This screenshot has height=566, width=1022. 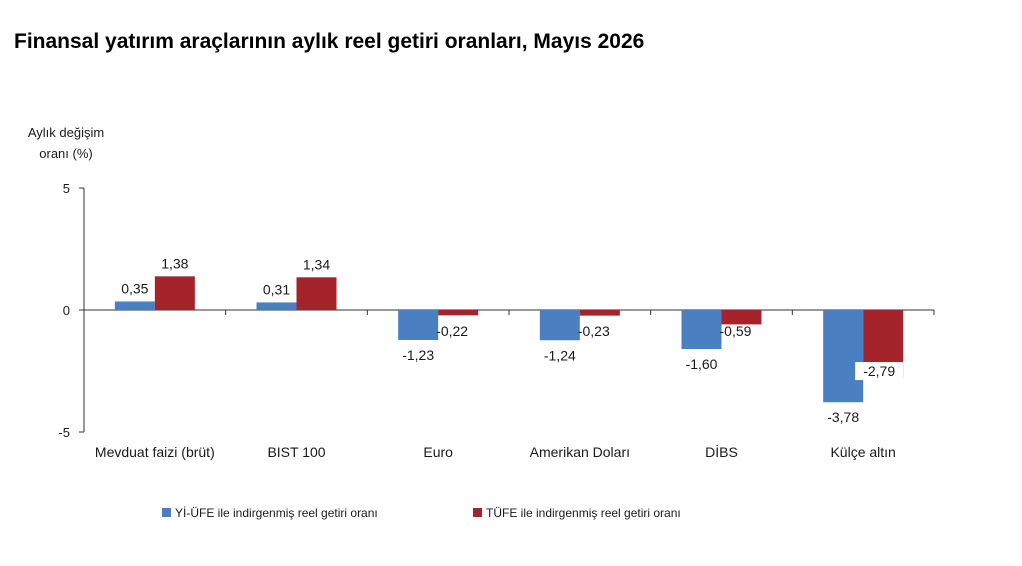 What do you see at coordinates (316, 264) in the screenshot?
I see `data-label: 1,34` at bounding box center [316, 264].